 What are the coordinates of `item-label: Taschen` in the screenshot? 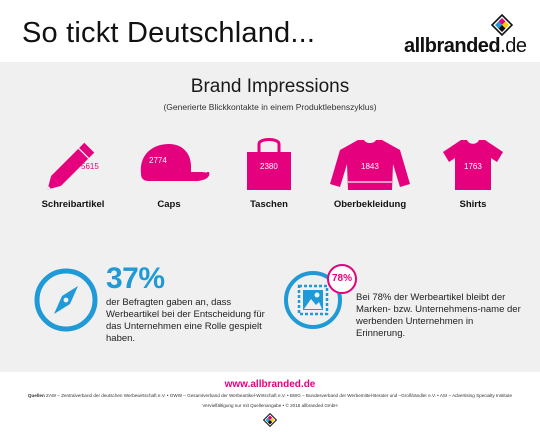 It's located at (269, 204).